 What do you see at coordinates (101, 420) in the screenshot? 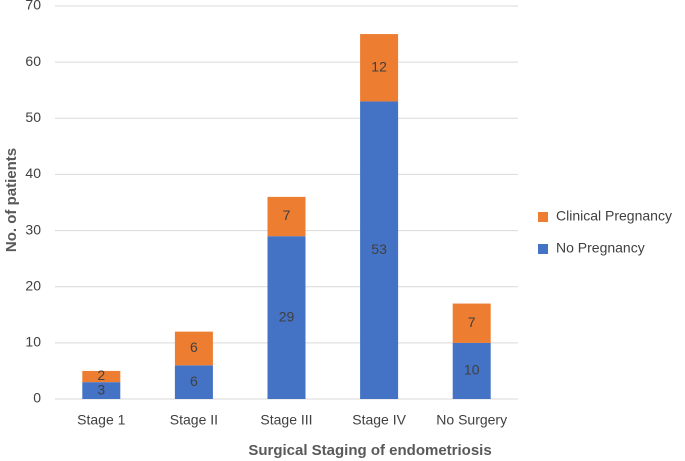
I see `x-tick-label: Stage 1` at bounding box center [101, 420].